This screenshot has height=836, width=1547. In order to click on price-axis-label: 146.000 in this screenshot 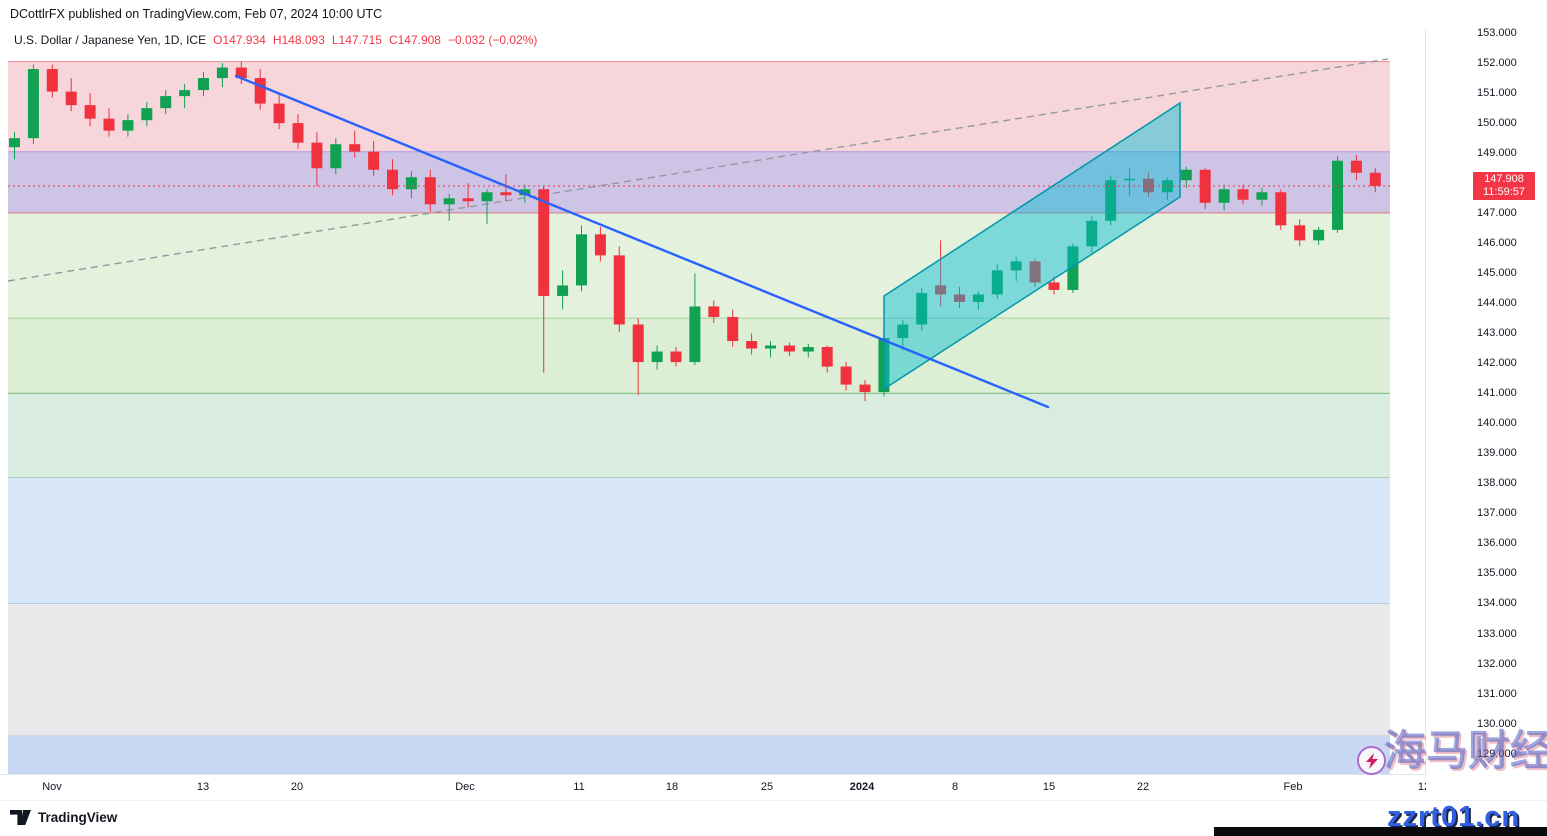, I will do `click(1497, 242)`.